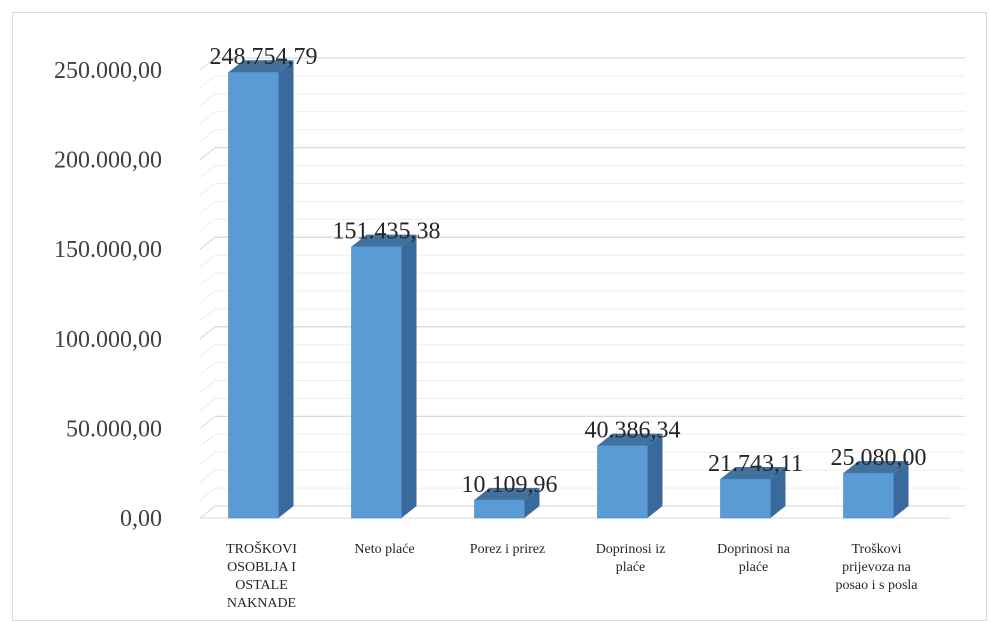 The height and width of the screenshot is (623, 990). I want to click on data-label: 21.743,11, so click(755, 464).